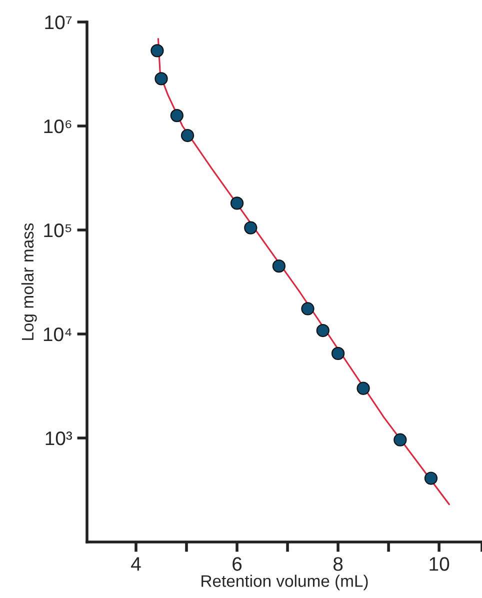  I want to click on y-tick-label: 10³, so click(59, 438).